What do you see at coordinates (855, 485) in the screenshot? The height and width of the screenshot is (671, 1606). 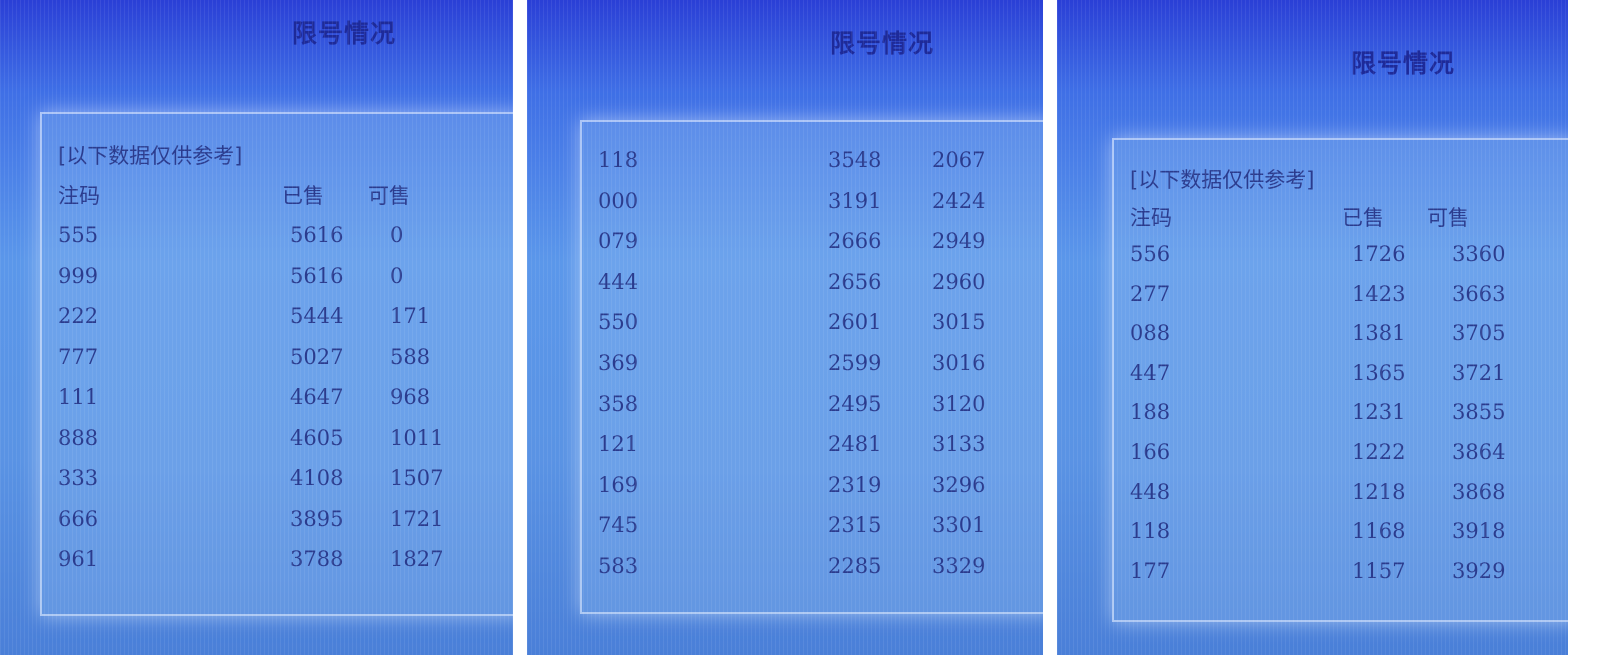 I see `cell-sold: 2319` at bounding box center [855, 485].